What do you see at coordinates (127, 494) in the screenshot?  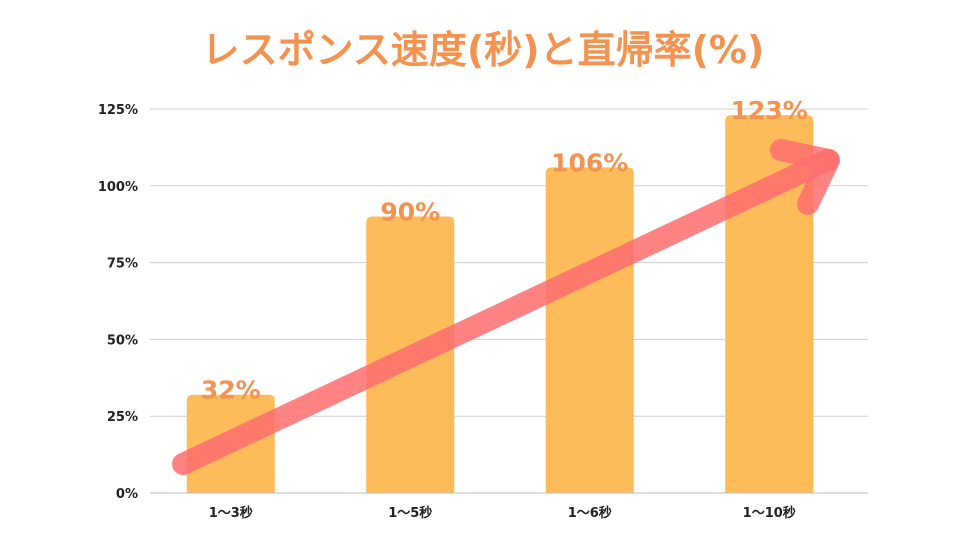 I see `y-tick-label: 0%` at bounding box center [127, 494].